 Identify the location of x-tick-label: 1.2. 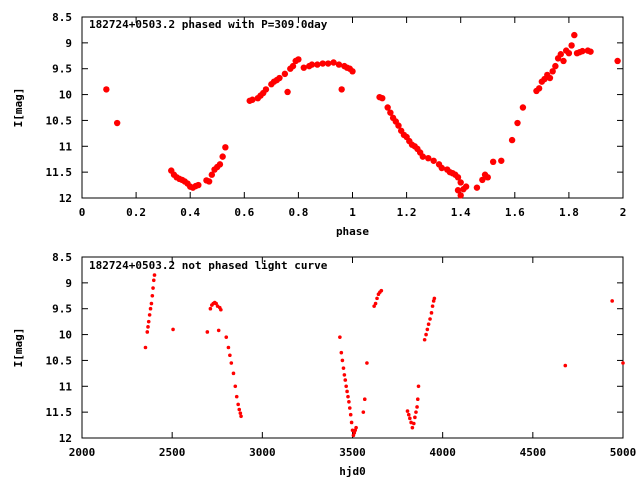
(407, 212).